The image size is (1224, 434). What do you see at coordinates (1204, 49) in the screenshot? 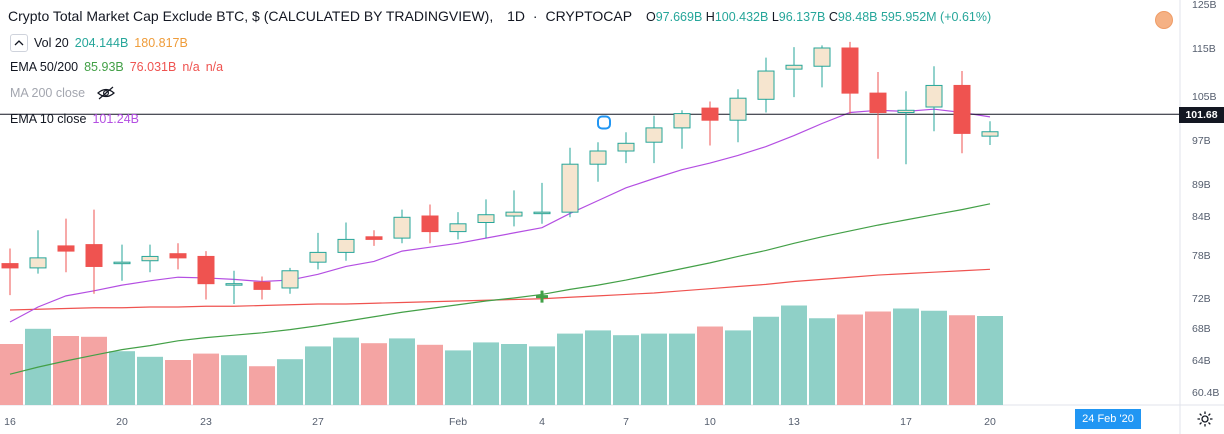
I see `price-tick-label: 115B` at bounding box center [1204, 49].